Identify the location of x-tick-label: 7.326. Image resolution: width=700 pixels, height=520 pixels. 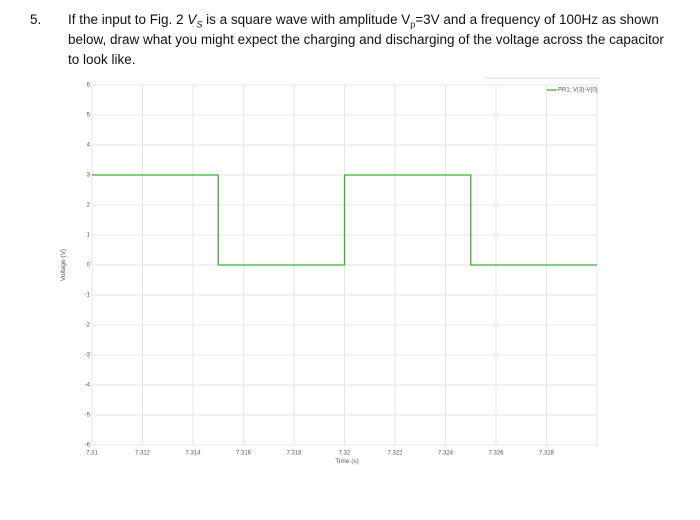
(496, 454).